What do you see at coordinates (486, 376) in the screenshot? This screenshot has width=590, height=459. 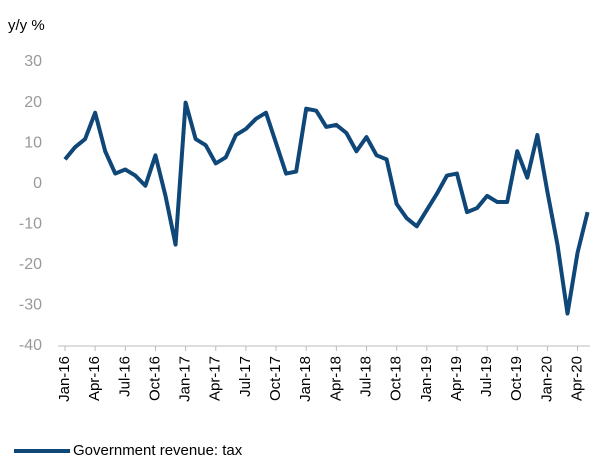 I see `x-tick-label: Jul-19` at bounding box center [486, 376].